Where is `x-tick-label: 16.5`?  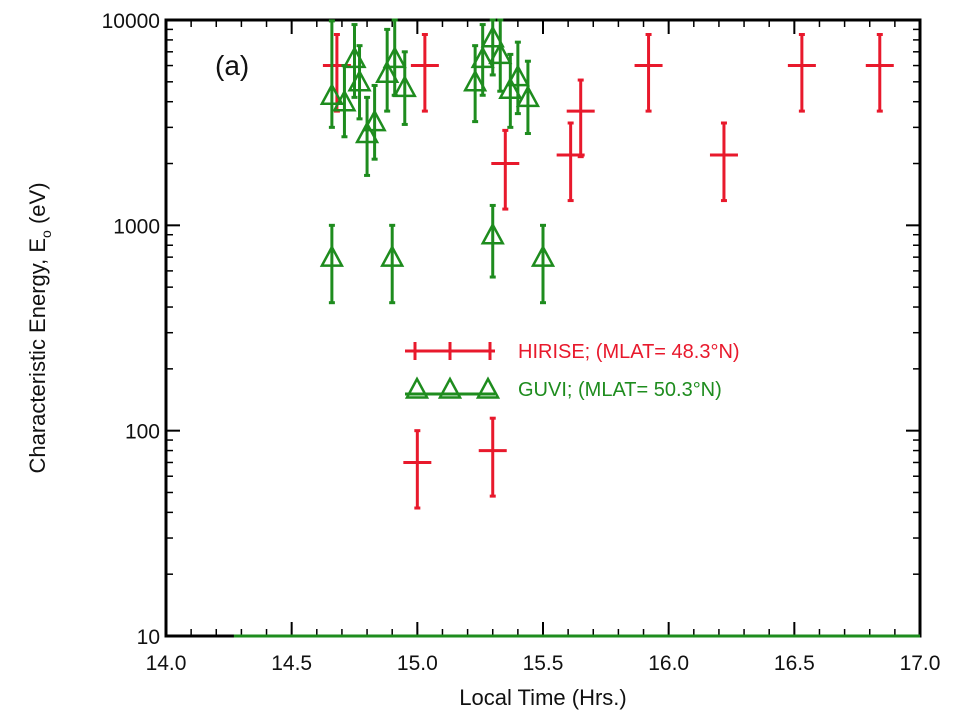 x-tick-label: 16.5 is located at coordinates (794, 663).